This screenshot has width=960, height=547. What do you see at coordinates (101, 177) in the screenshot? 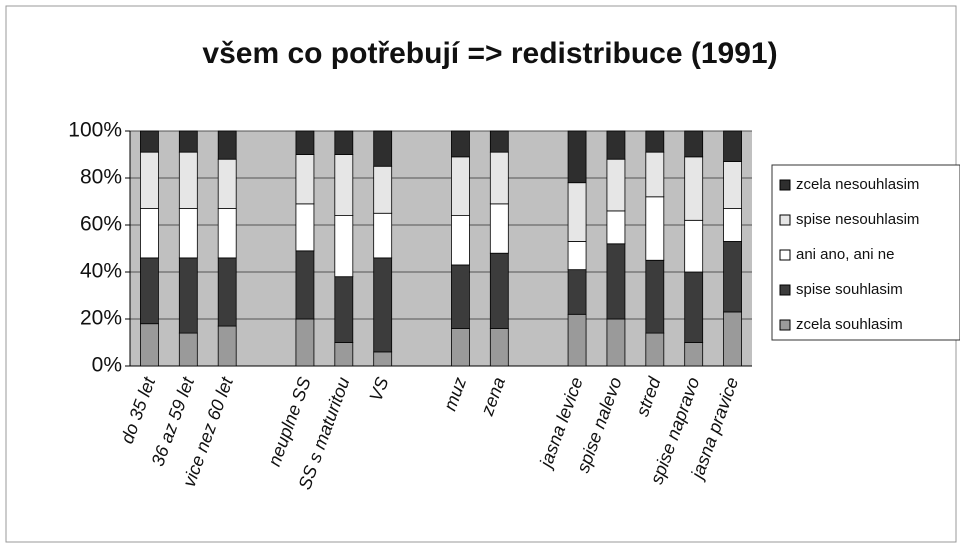
I see `y-tick-label: 80%` at bounding box center [101, 177].